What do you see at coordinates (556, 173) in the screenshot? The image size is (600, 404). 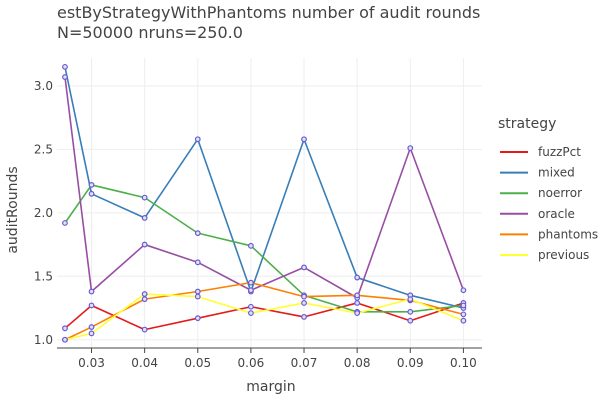 I see `legend-label: mixed` at bounding box center [556, 173].